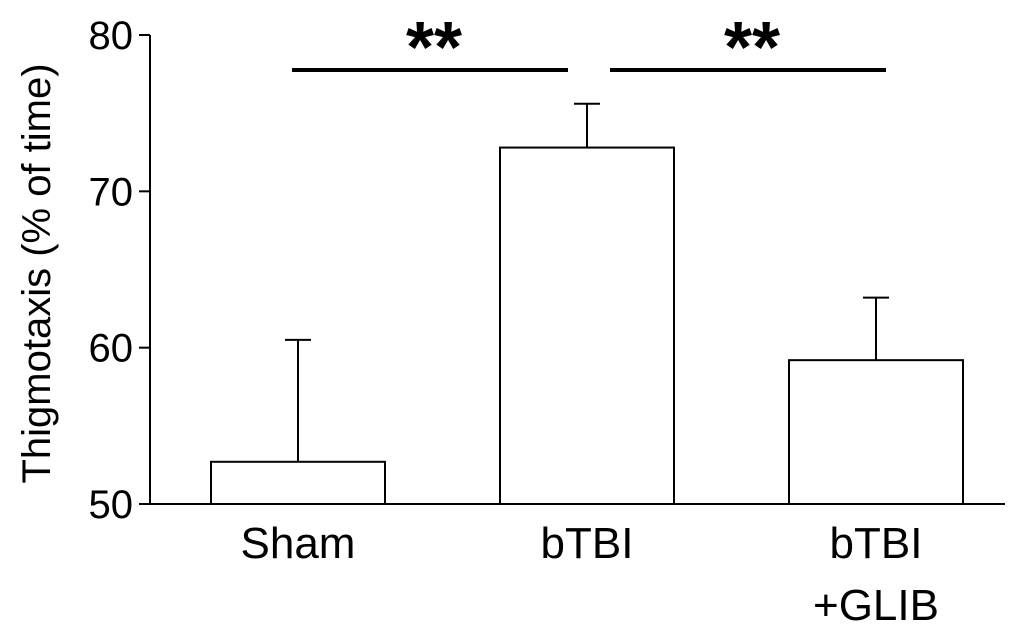  I want to click on significance-annotations: ** **, so click(589, 48).